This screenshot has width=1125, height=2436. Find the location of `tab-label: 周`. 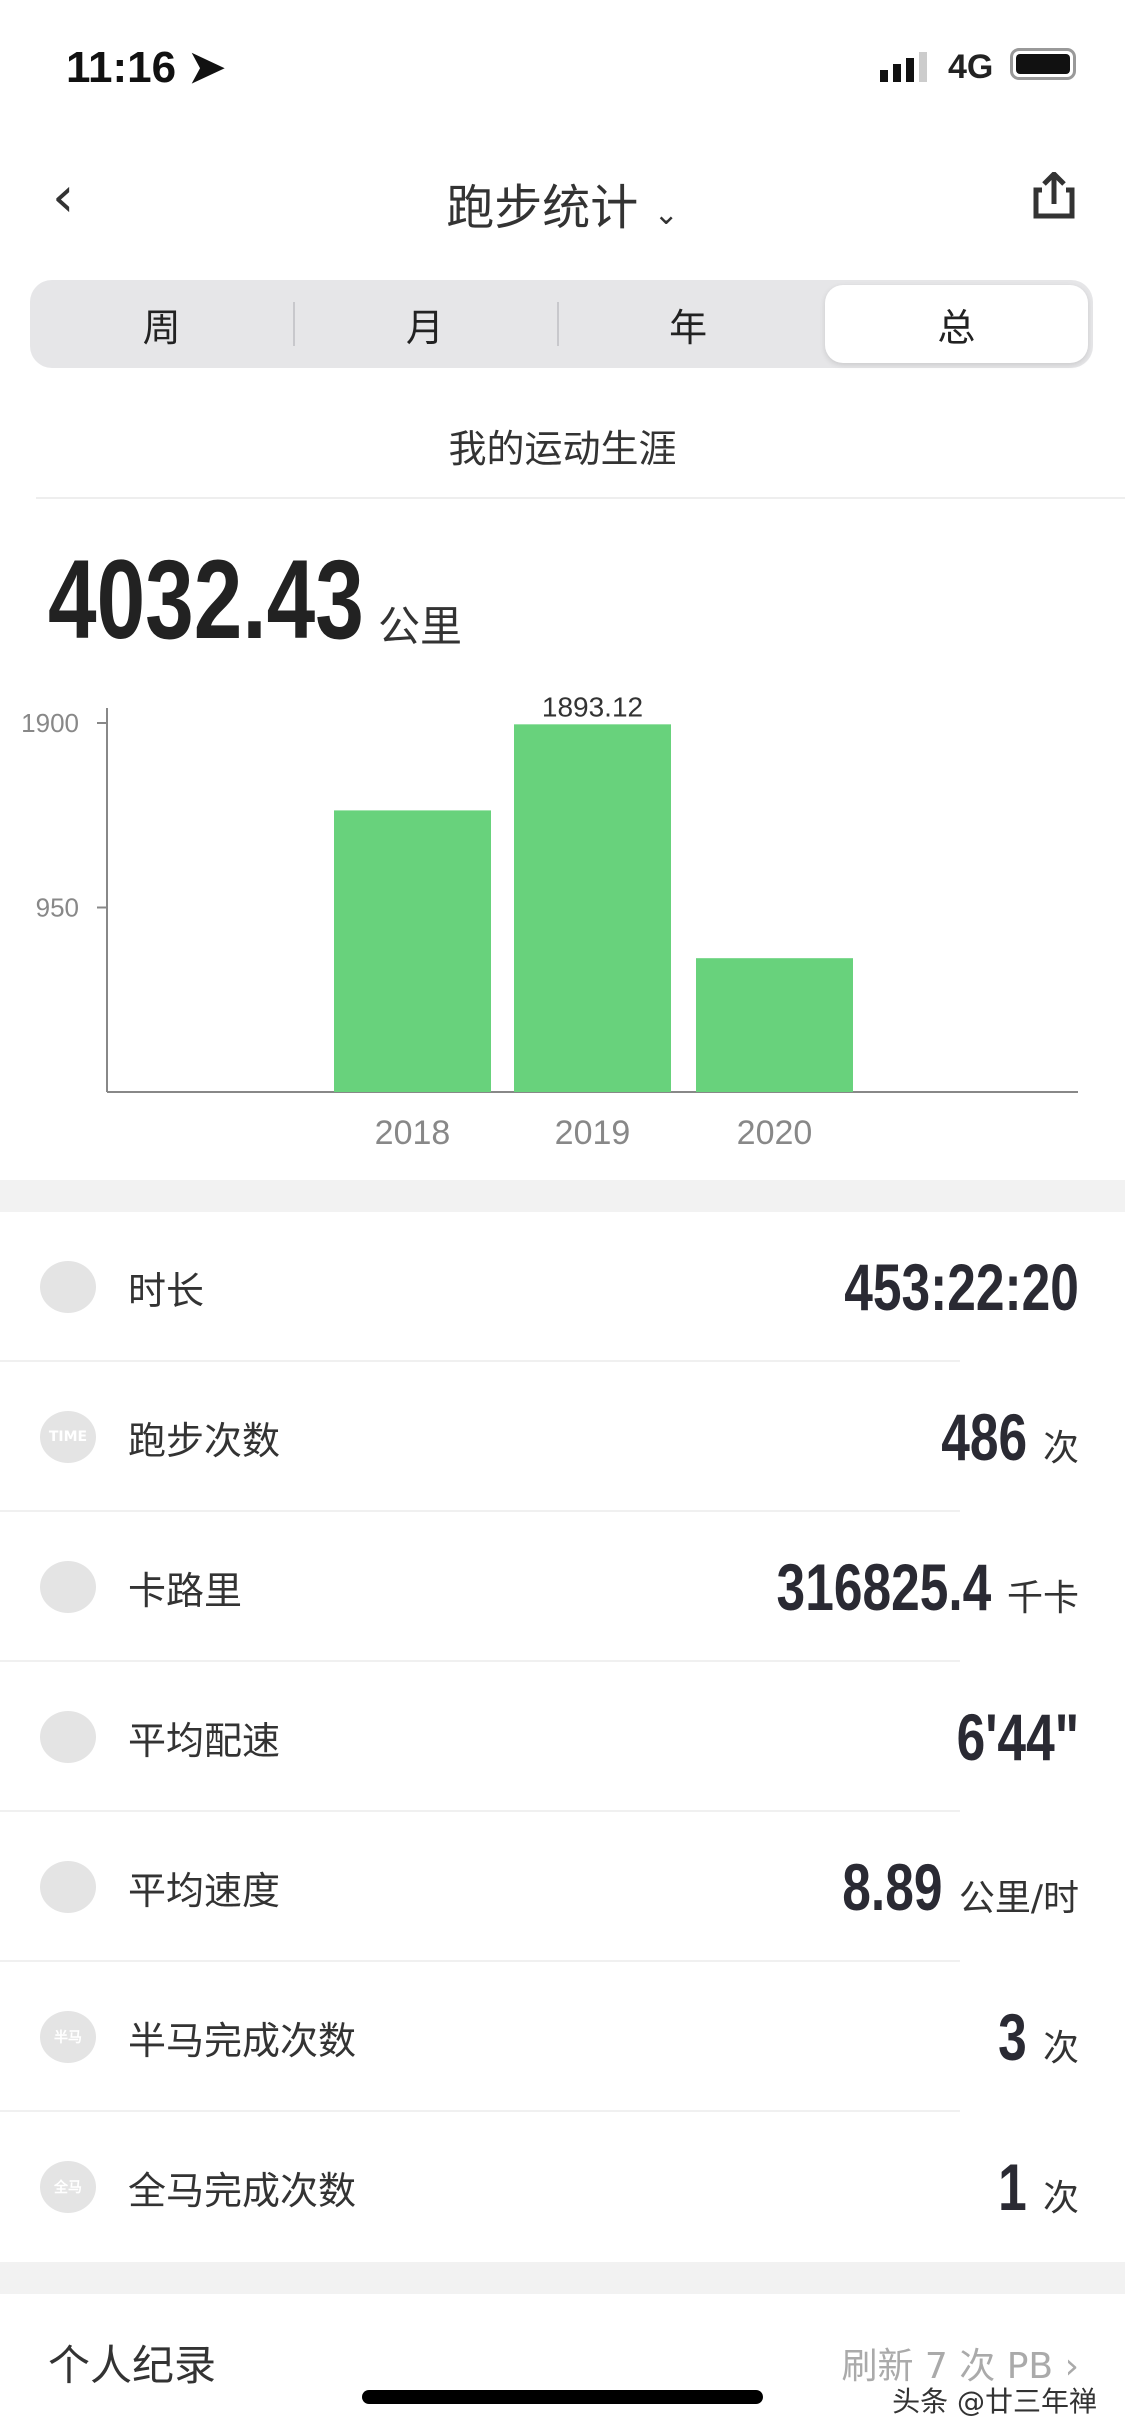

tab-label: 周 is located at coordinates (161, 327).